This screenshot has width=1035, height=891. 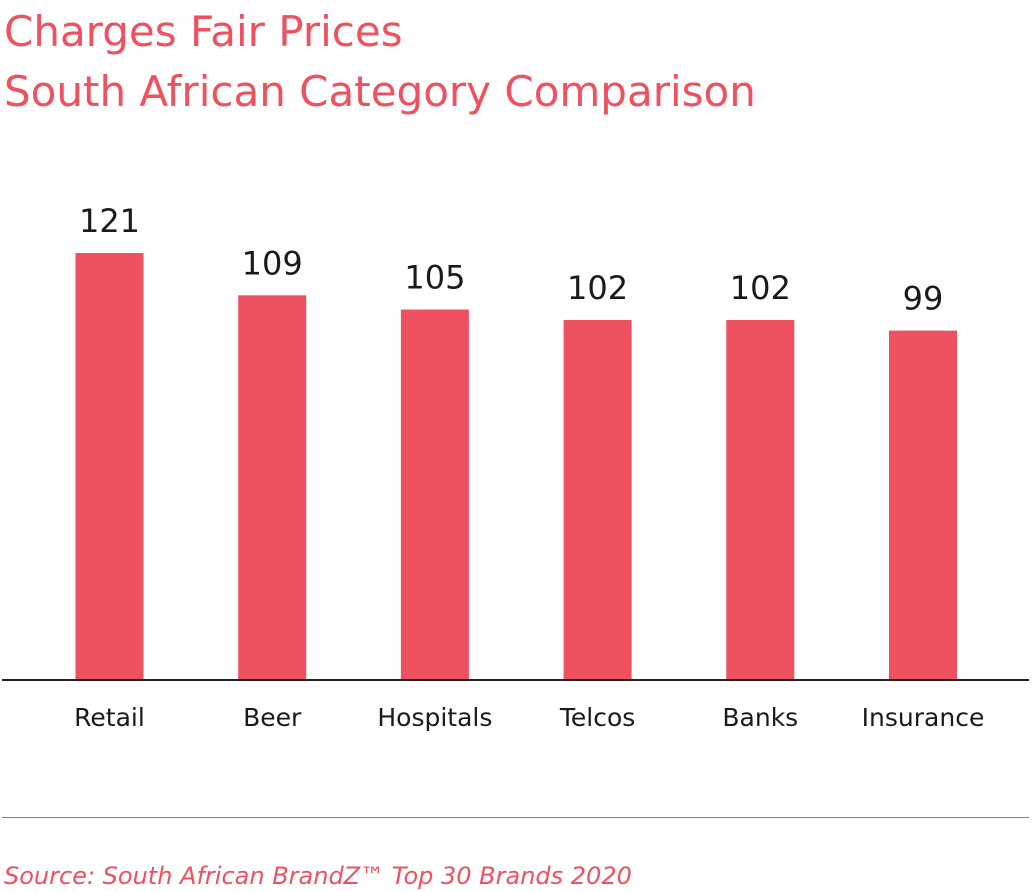 What do you see at coordinates (760, 717) in the screenshot?
I see `category-label-banks: Banks` at bounding box center [760, 717].